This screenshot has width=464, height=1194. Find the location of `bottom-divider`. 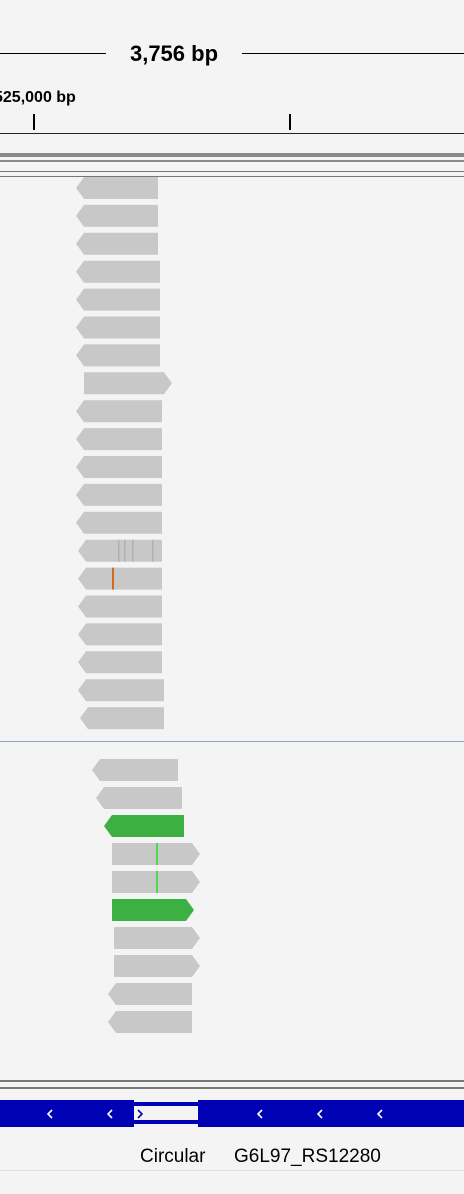

bottom-divider is located at coordinates (232, 1170).